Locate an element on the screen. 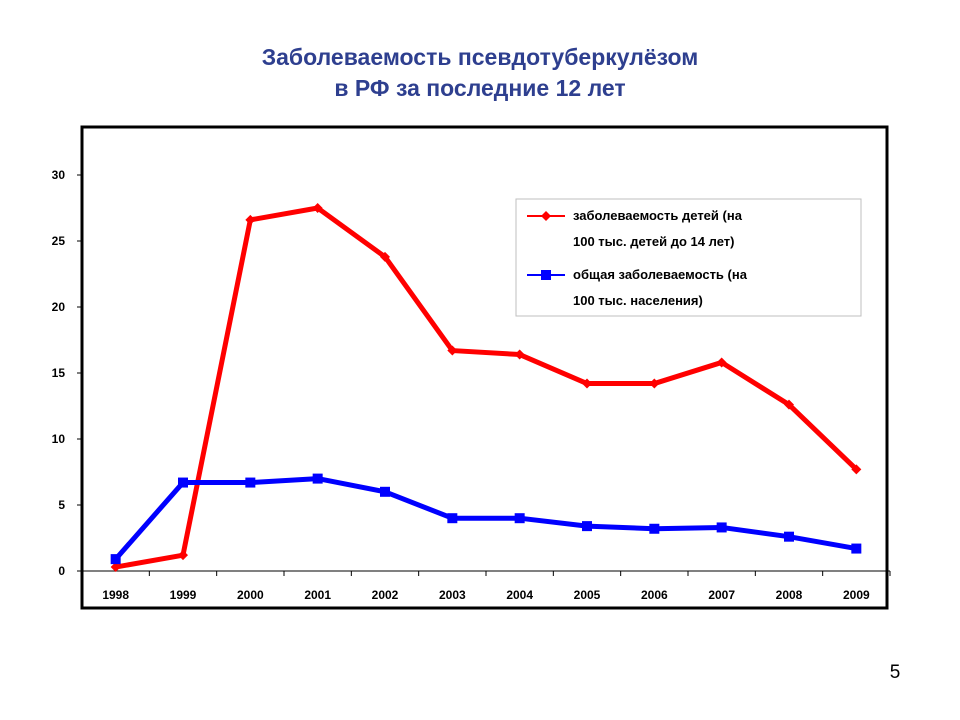 Image resolution: width=960 pixels, height=720 pixels. legend-box is located at coordinates (688, 257).